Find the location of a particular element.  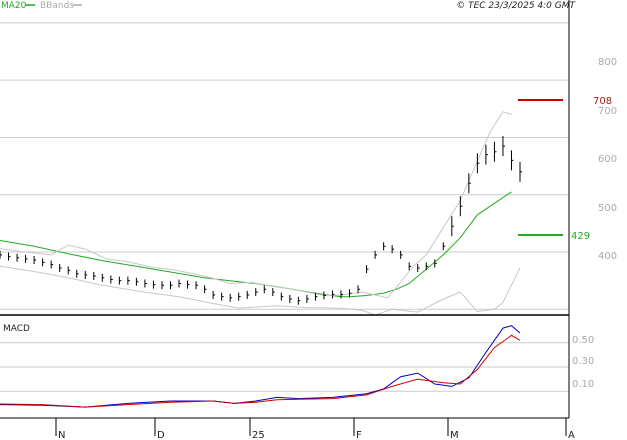

macd-tick-030: 0.30 is located at coordinates (583, 361).